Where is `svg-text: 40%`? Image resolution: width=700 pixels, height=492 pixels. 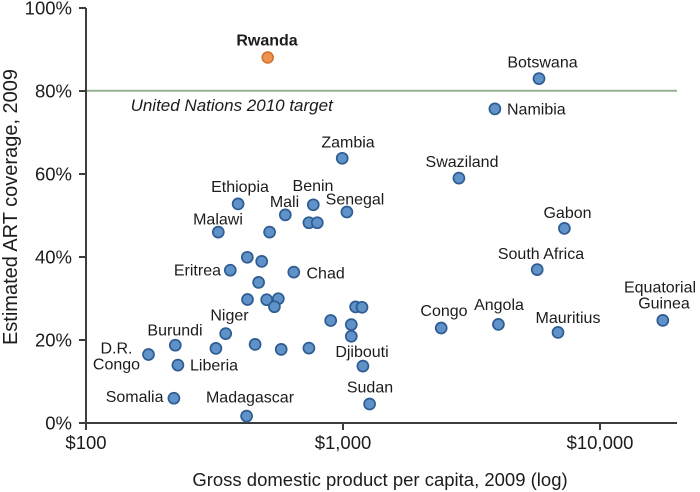
svg-text: 40% is located at coordinates (53, 257).